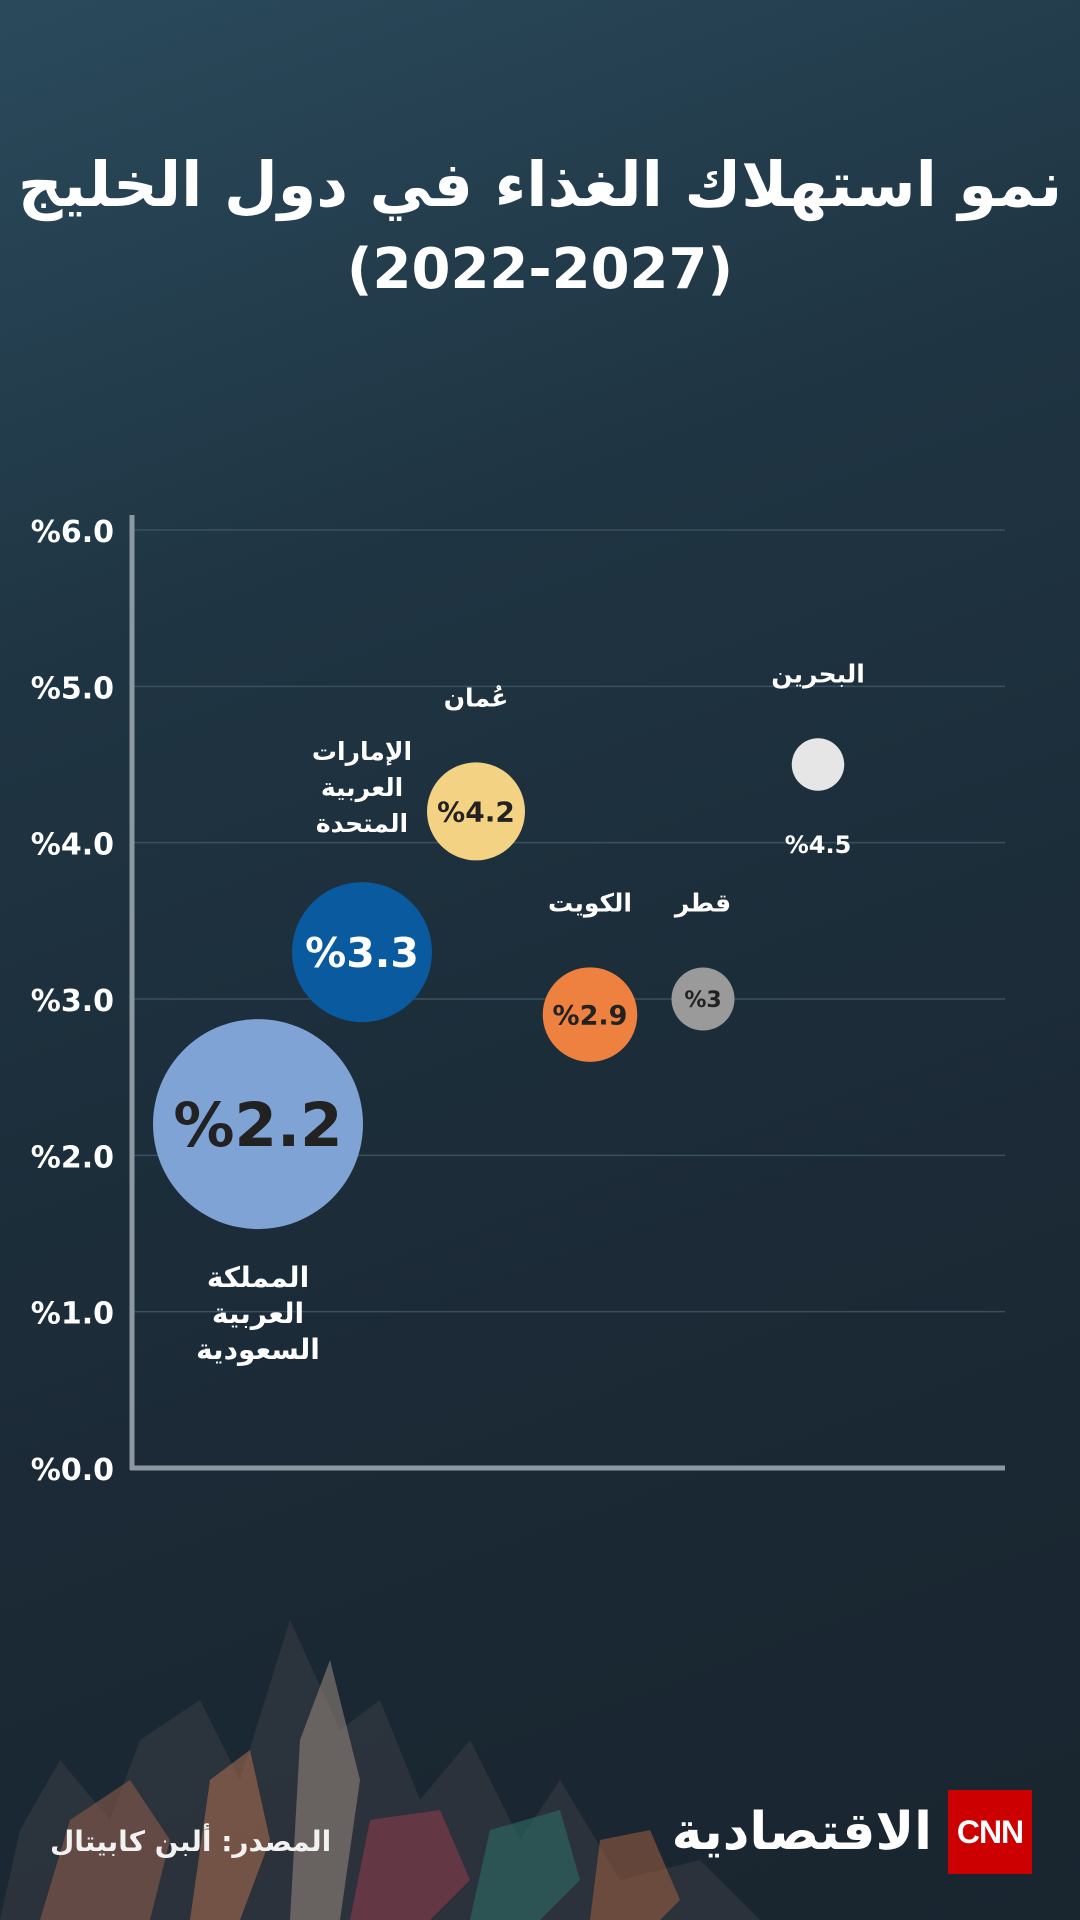 The height and width of the screenshot is (1920, 1080). Describe the element at coordinates (476, 697) in the screenshot. I see `country-label: عُمان` at that location.